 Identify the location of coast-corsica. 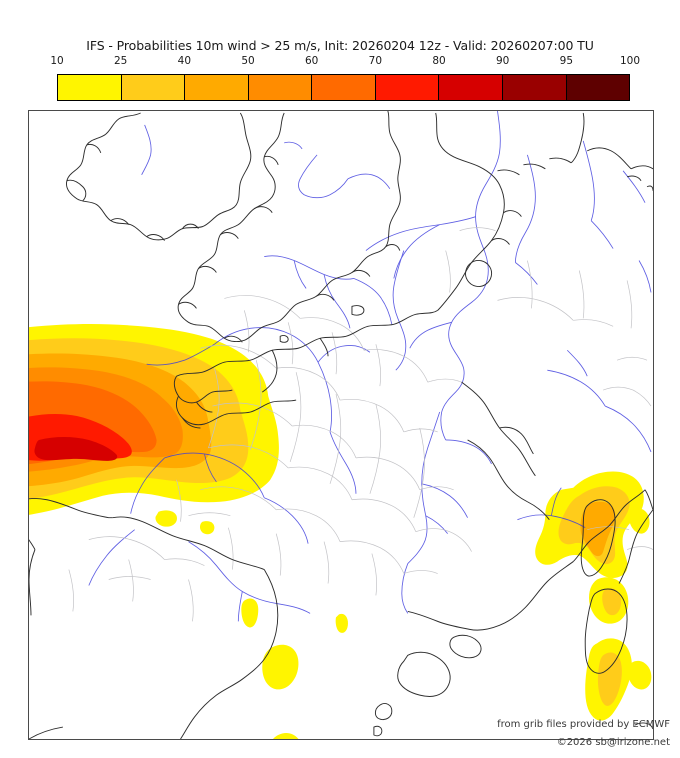
(598, 538).